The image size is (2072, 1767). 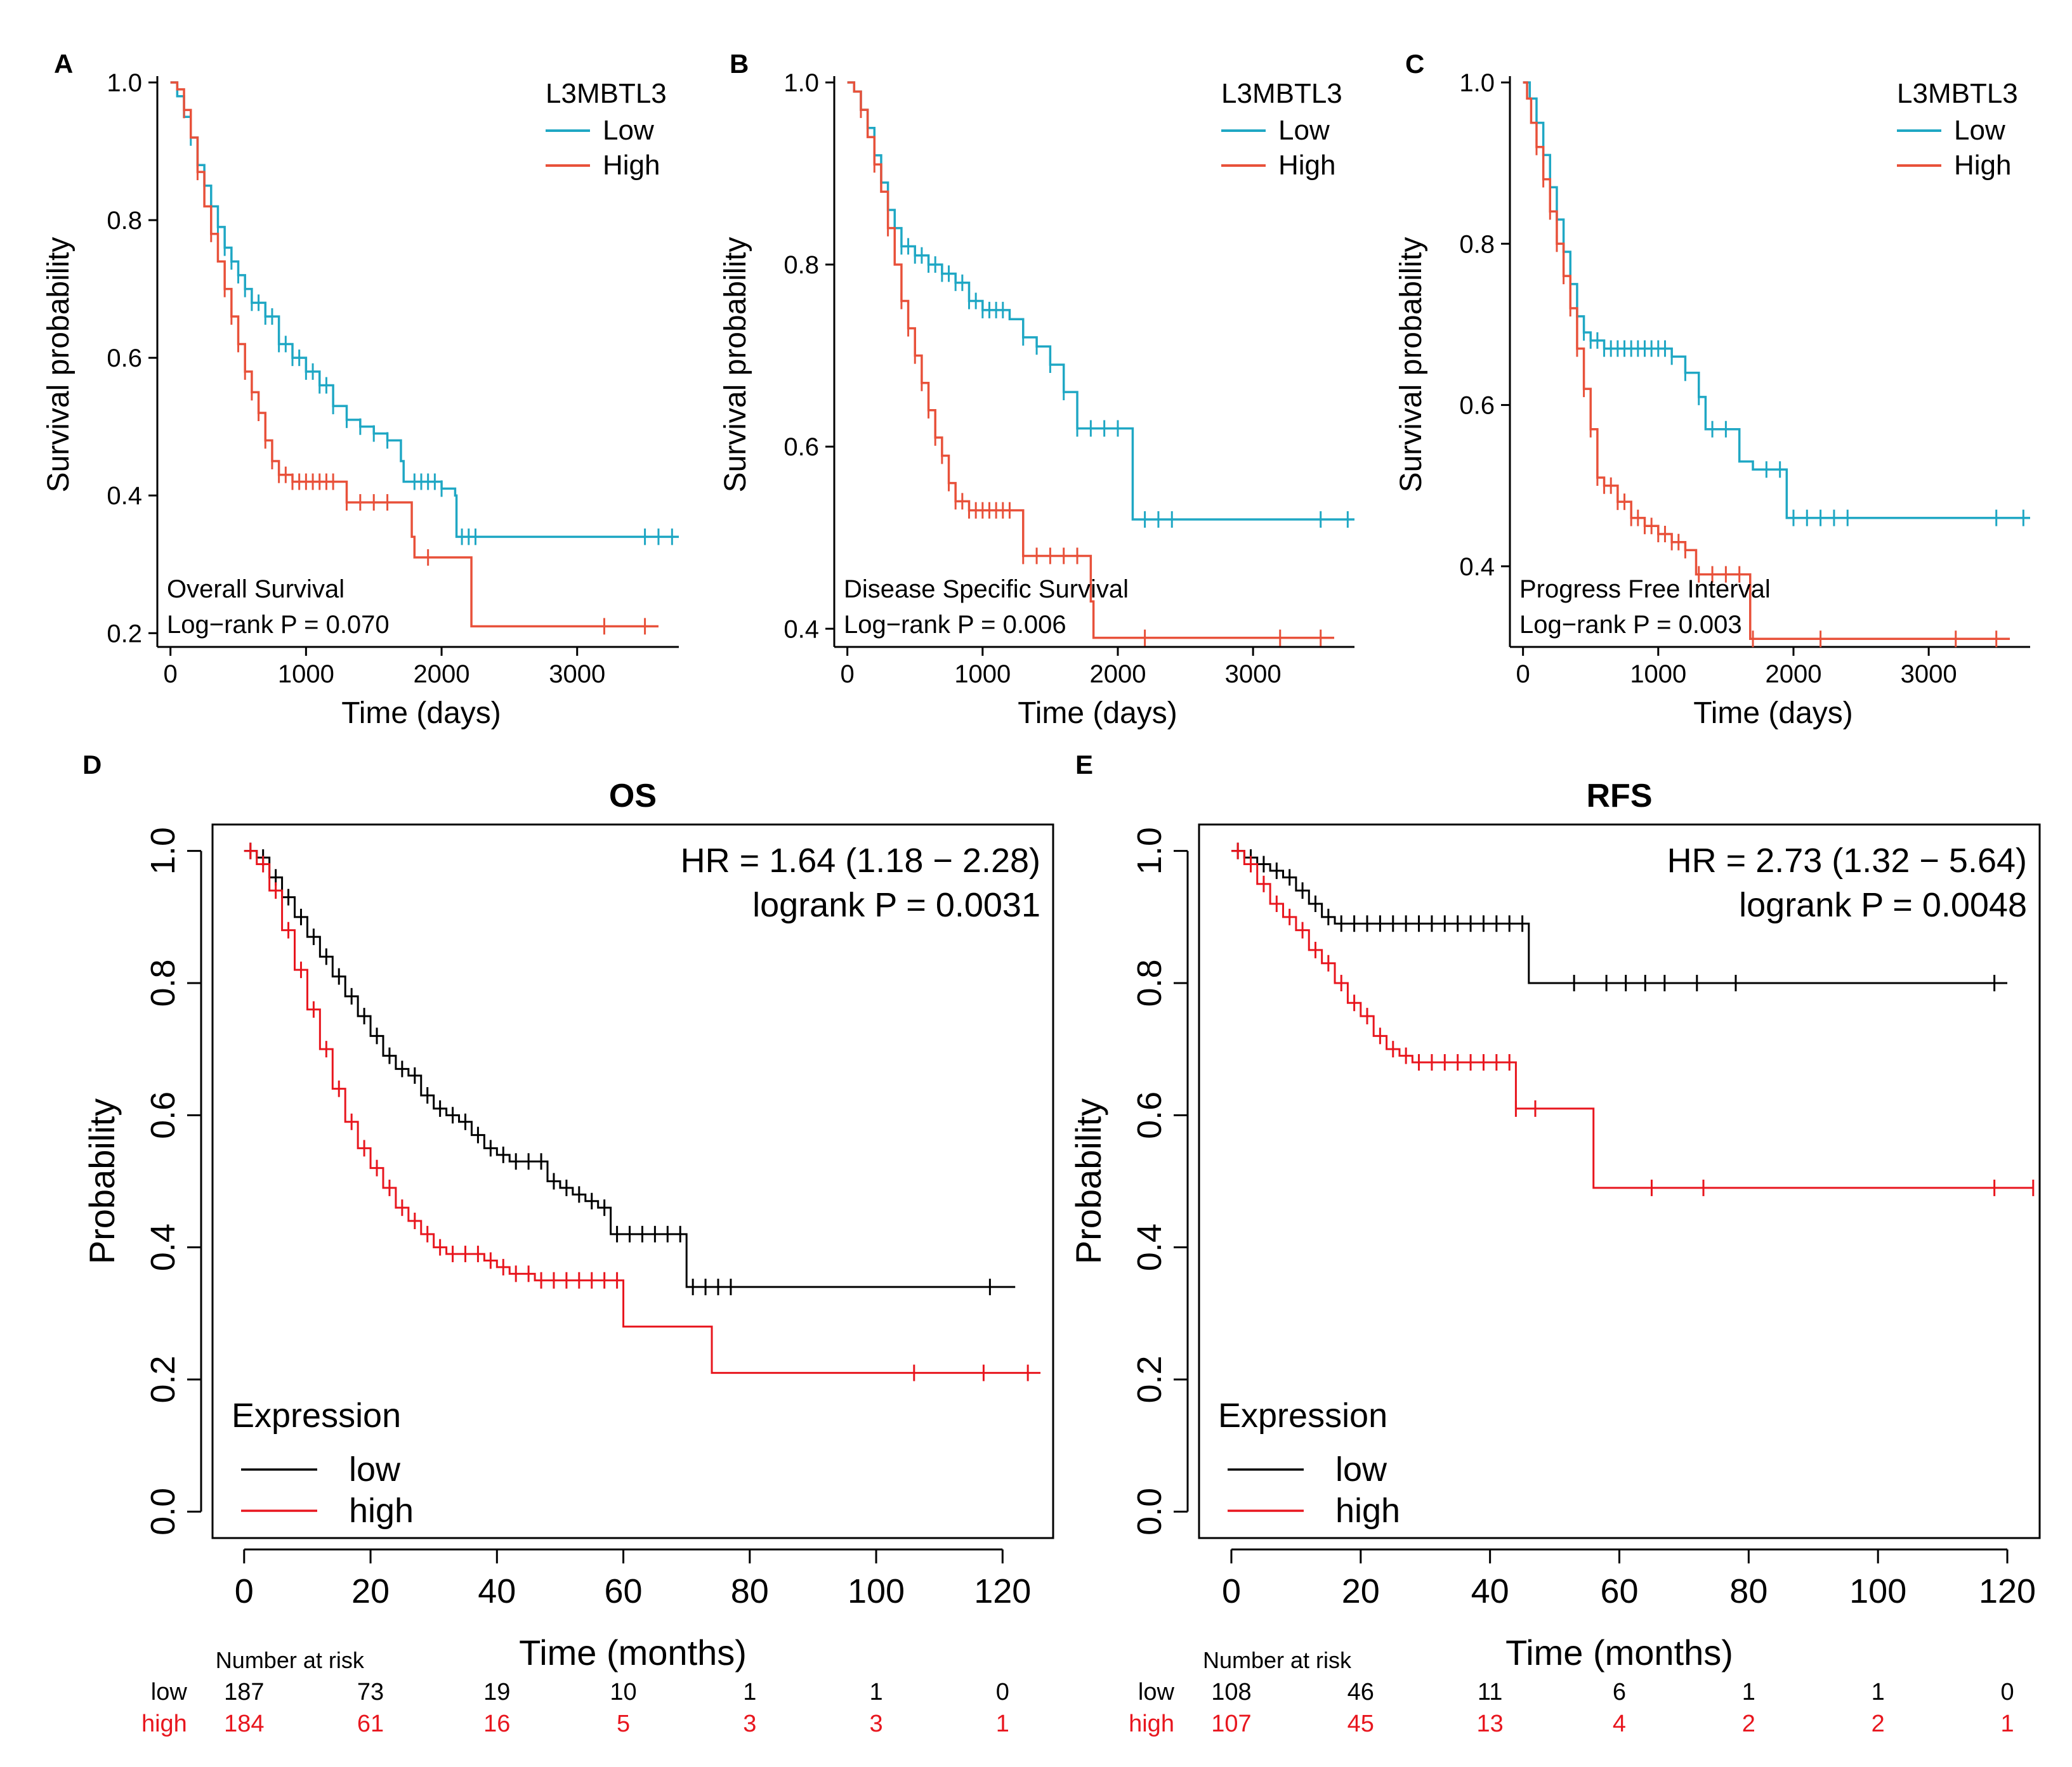 What do you see at coordinates (1414, 64) in the screenshot?
I see `panel-label: C` at bounding box center [1414, 64].